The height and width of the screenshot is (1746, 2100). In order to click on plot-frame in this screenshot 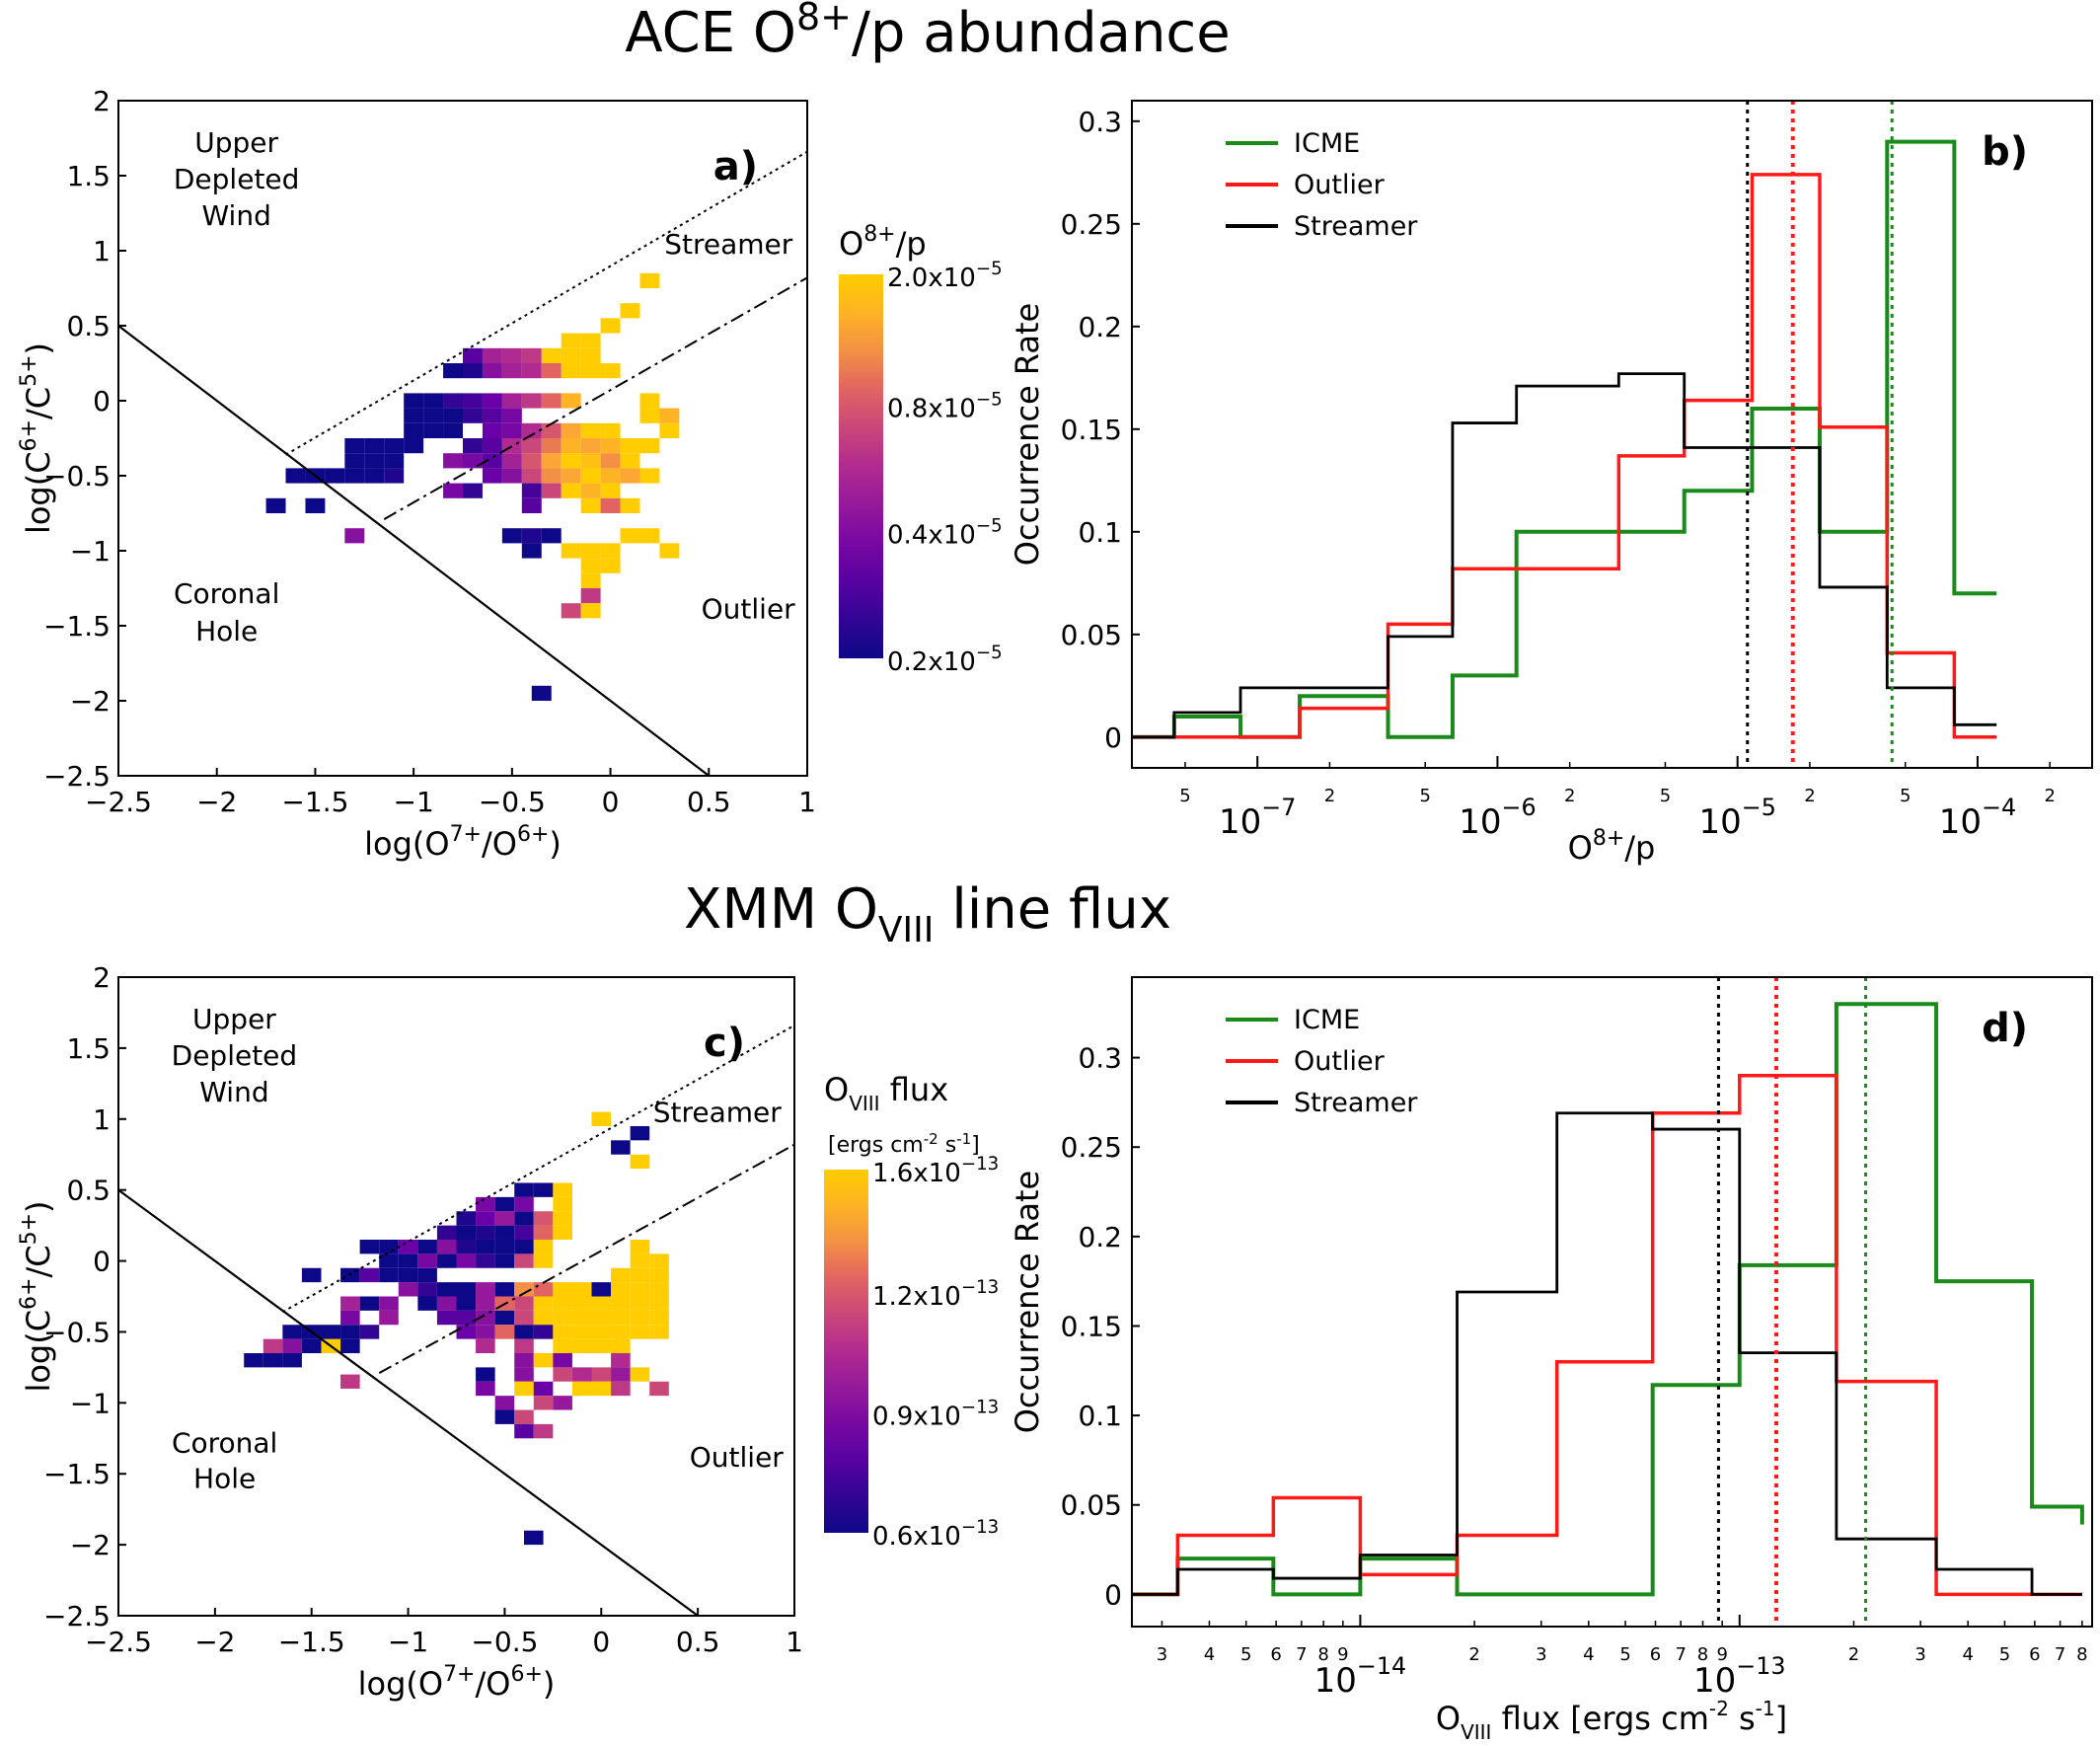, I will do `click(456, 1296)`.